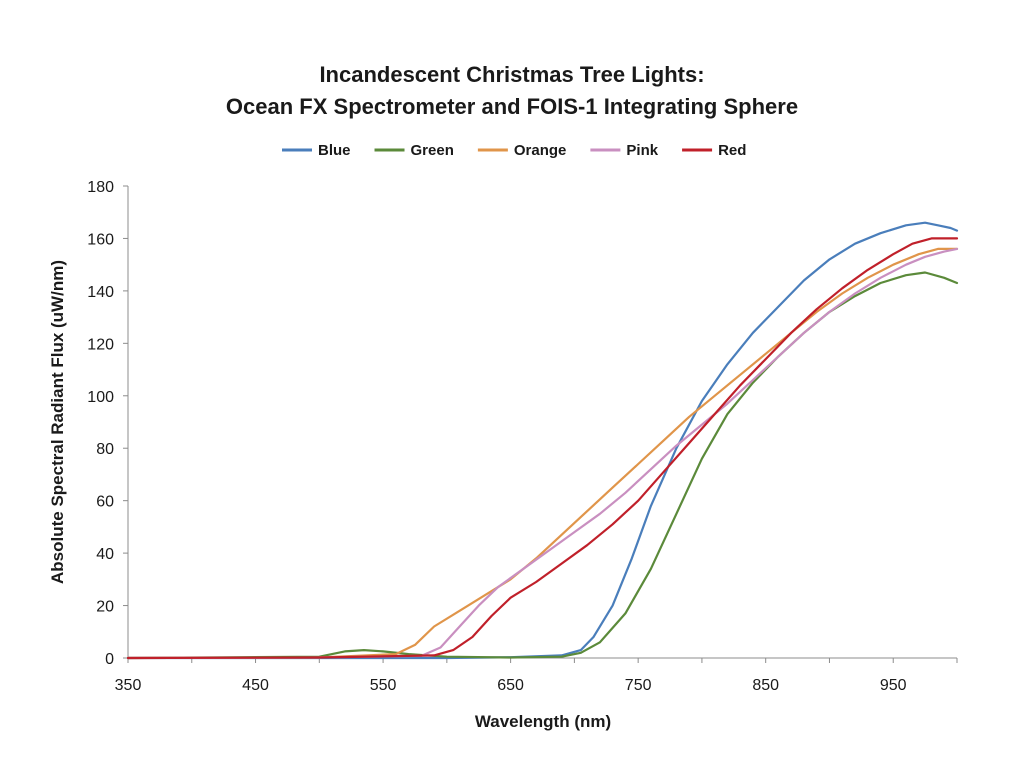 This screenshot has height=766, width=1024. I want to click on legend-item-red: Red, so click(714, 150).